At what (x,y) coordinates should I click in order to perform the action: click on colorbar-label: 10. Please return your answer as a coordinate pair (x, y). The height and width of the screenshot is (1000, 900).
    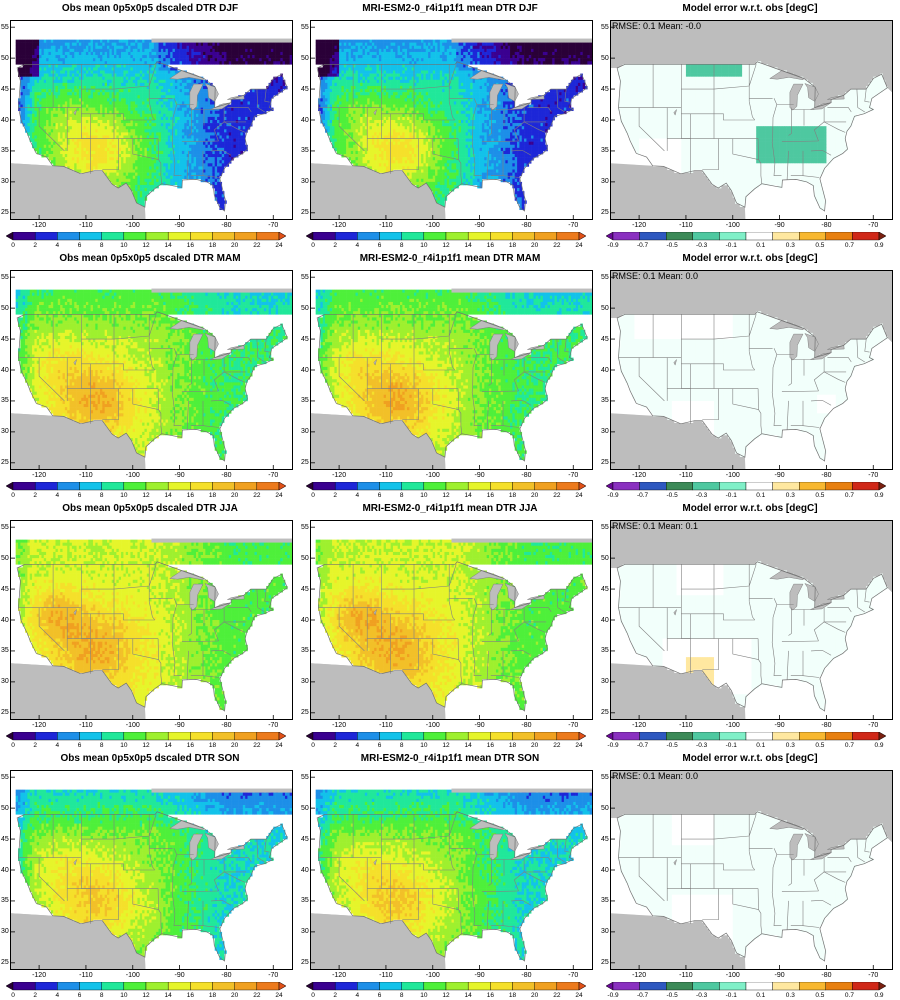
    Looking at the image, I should click on (123, 495).